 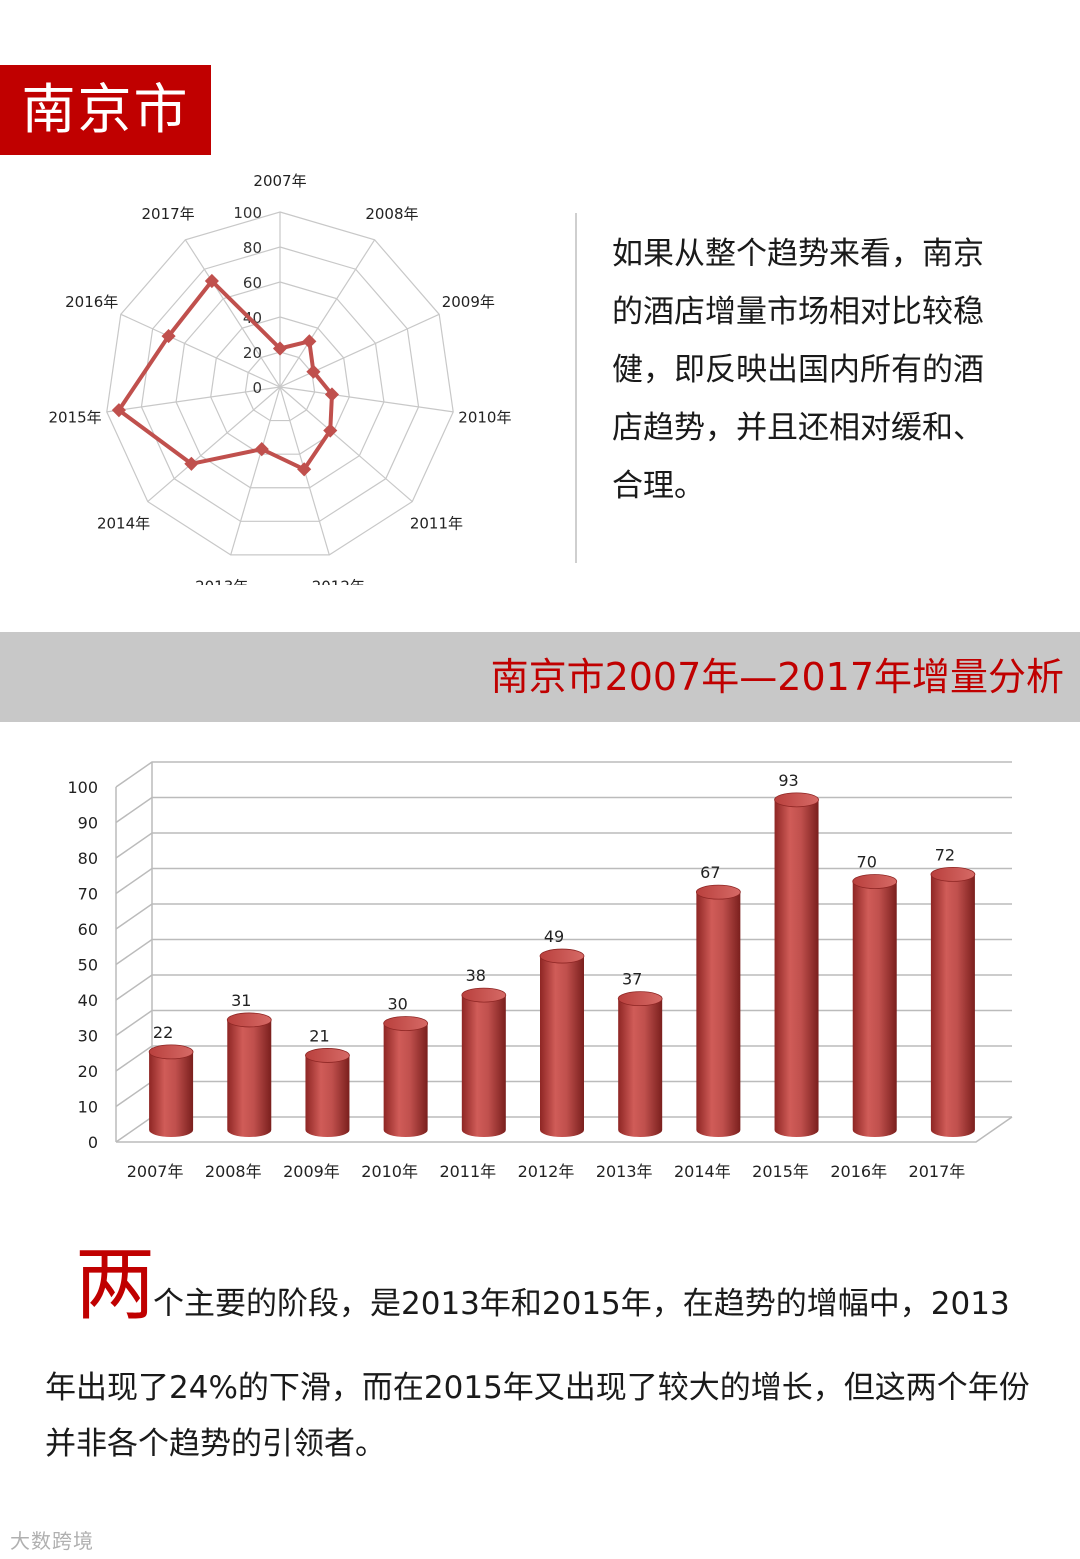 I want to click on bar-y-tick-label: 40, so click(x=88, y=1000).